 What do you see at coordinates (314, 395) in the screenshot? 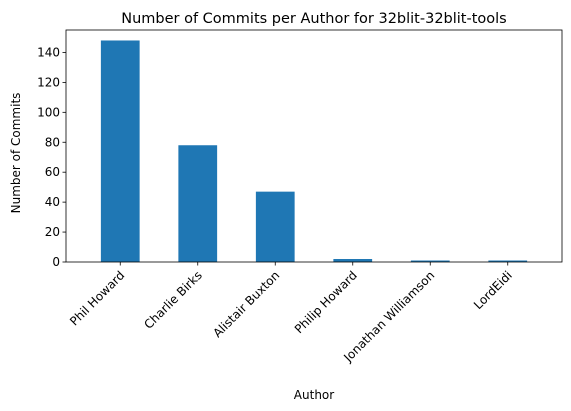
I see `x-axis-label: Author` at bounding box center [314, 395].